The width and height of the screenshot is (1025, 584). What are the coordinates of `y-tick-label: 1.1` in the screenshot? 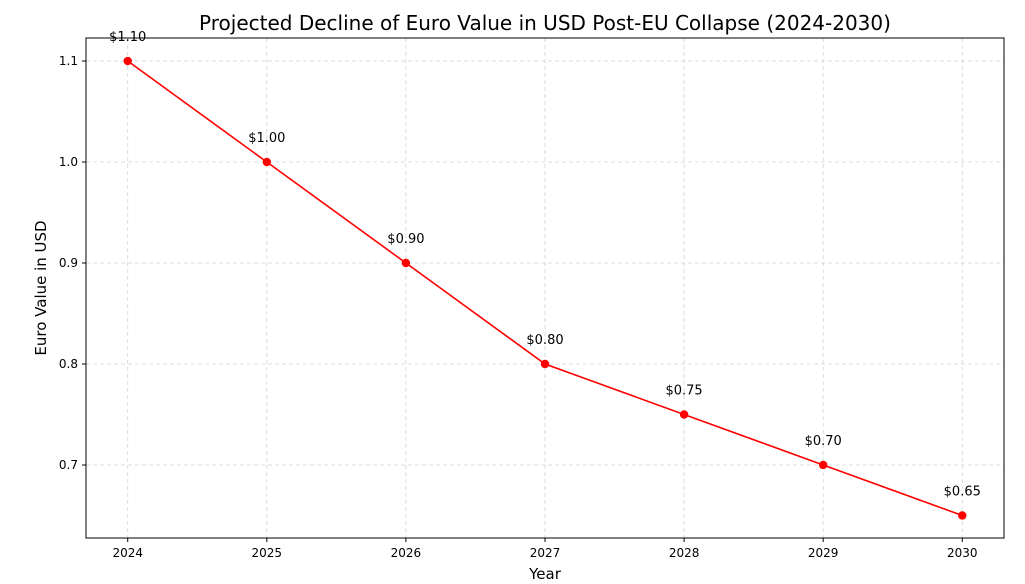 It's located at (68, 61).